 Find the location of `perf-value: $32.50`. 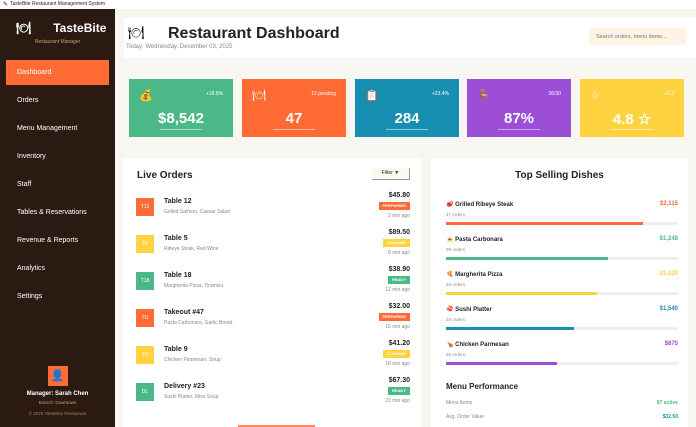

perf-value: $32.50 is located at coordinates (670, 417).